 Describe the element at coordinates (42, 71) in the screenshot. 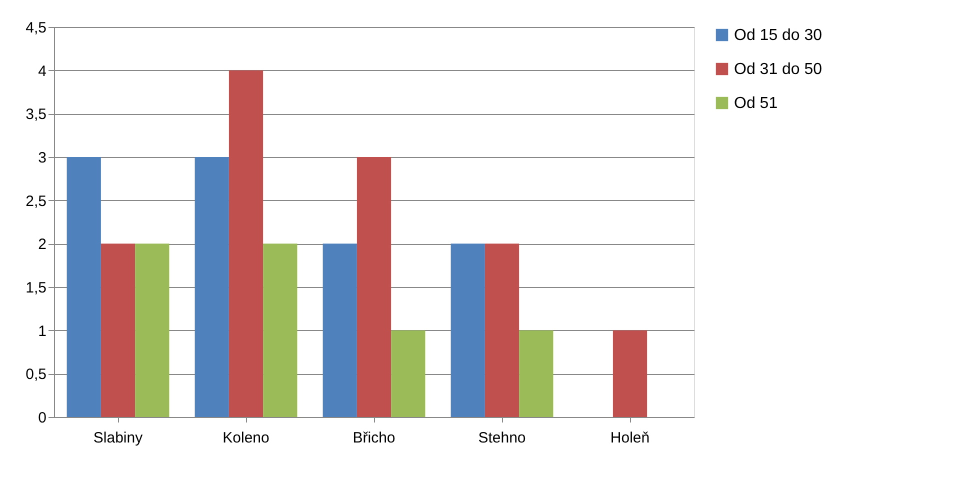

I see `y-tick-label: 4` at that location.